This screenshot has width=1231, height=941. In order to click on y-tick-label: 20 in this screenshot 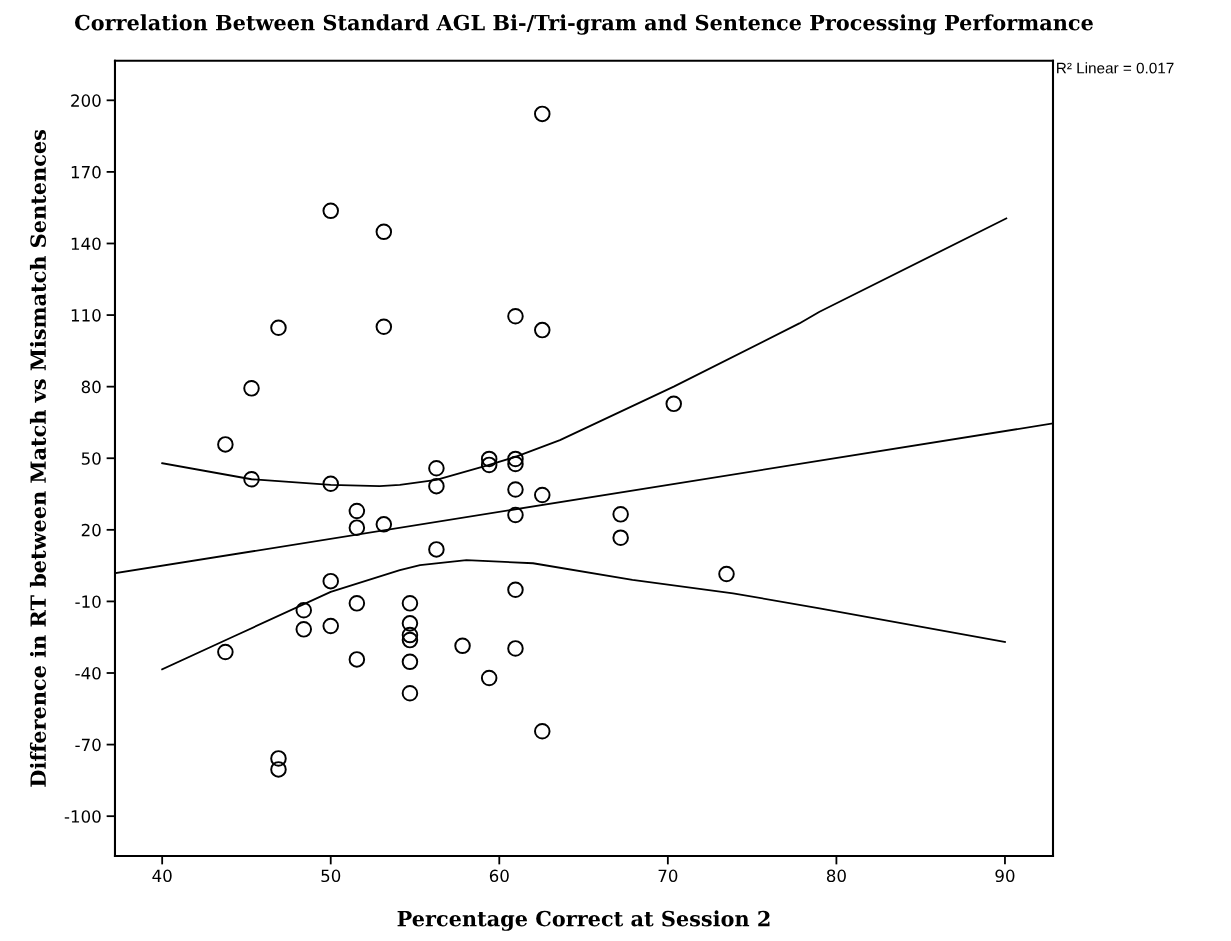, I will do `click(91, 530)`.